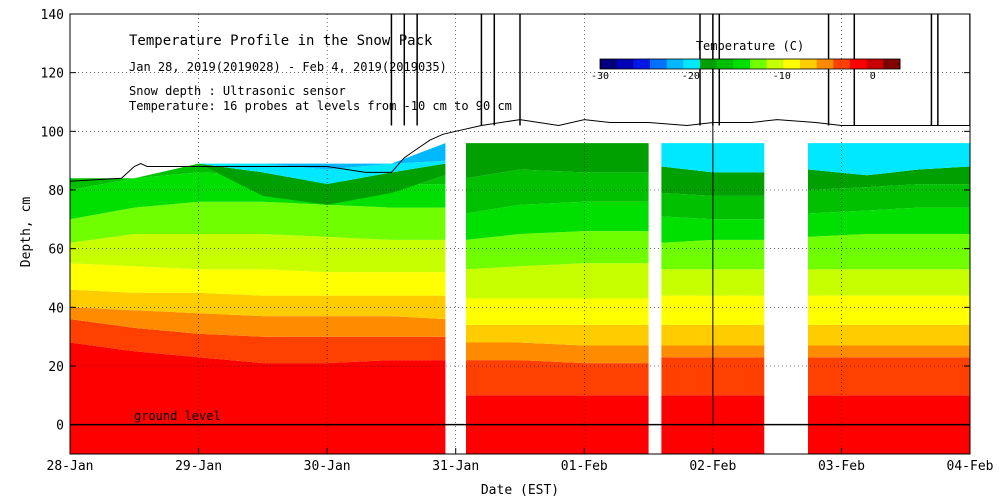 The image size is (1000, 500). I want to click on y-tick-label: 40, so click(56, 308).